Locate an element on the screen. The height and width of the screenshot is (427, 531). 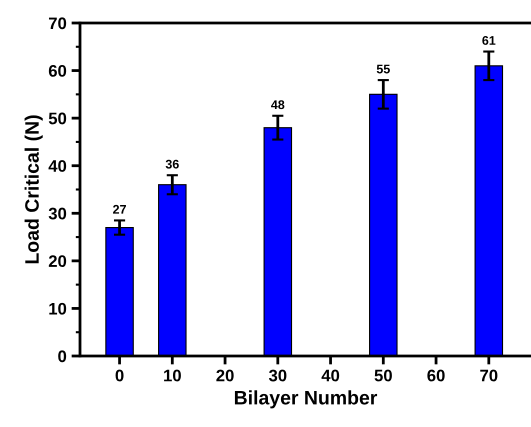
y-tick-label: 40 is located at coordinates (57, 166).